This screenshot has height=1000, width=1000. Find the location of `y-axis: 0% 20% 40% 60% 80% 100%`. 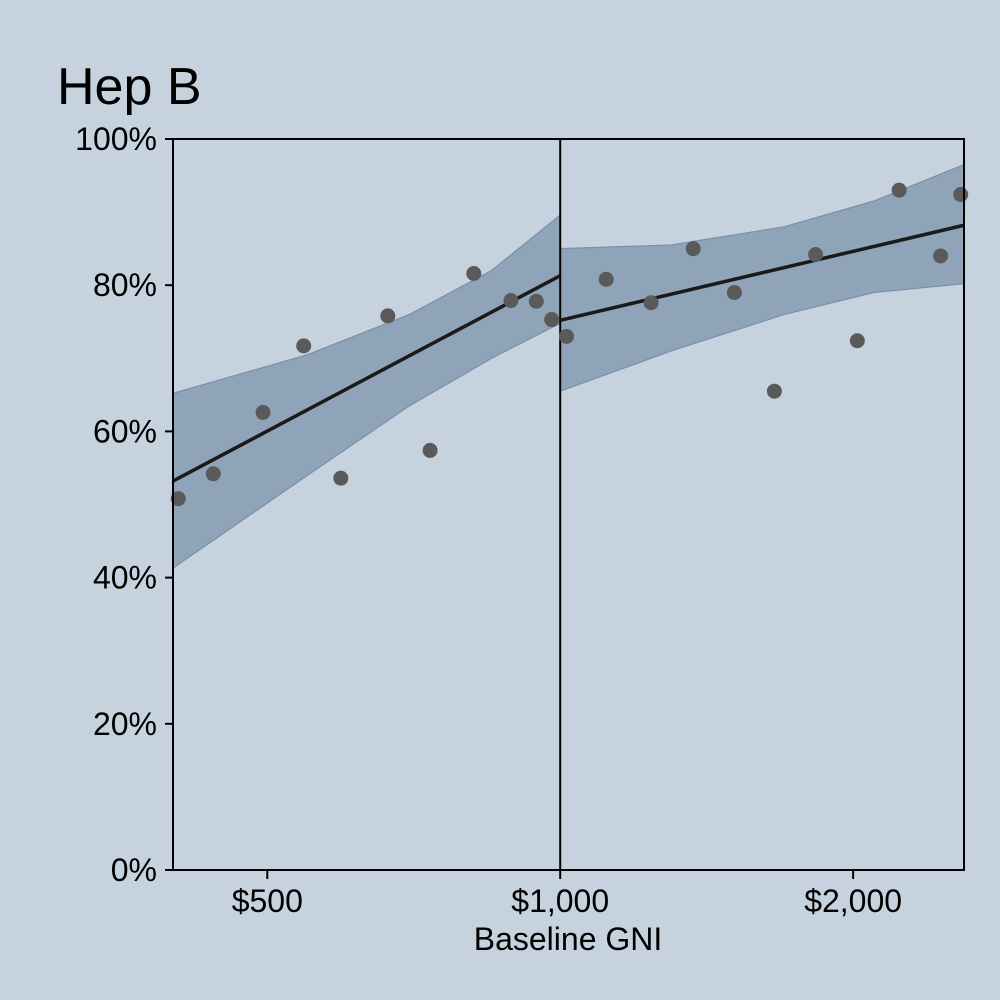

y-axis: 0% 20% 40% 60% 80% 100% is located at coordinates (124, 504).